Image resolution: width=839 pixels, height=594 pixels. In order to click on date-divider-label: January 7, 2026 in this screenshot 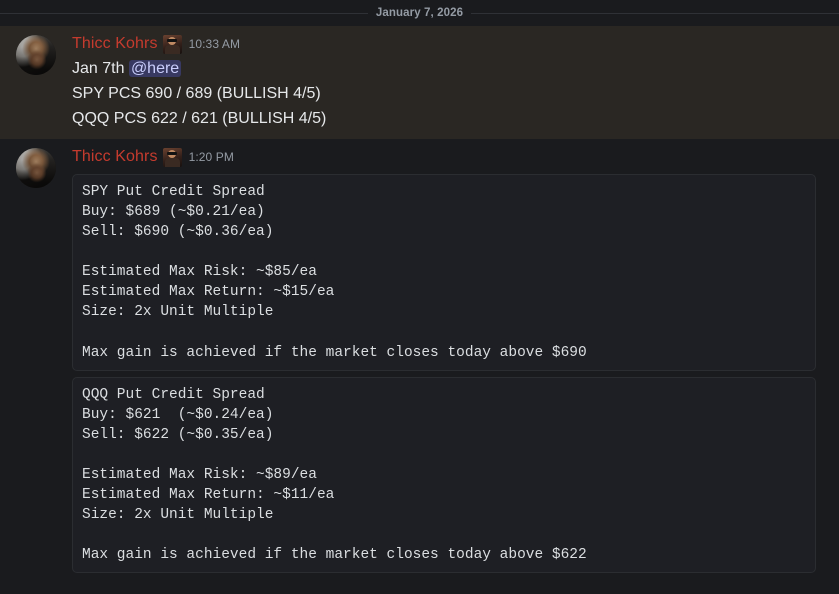, I will do `click(419, 13)`.